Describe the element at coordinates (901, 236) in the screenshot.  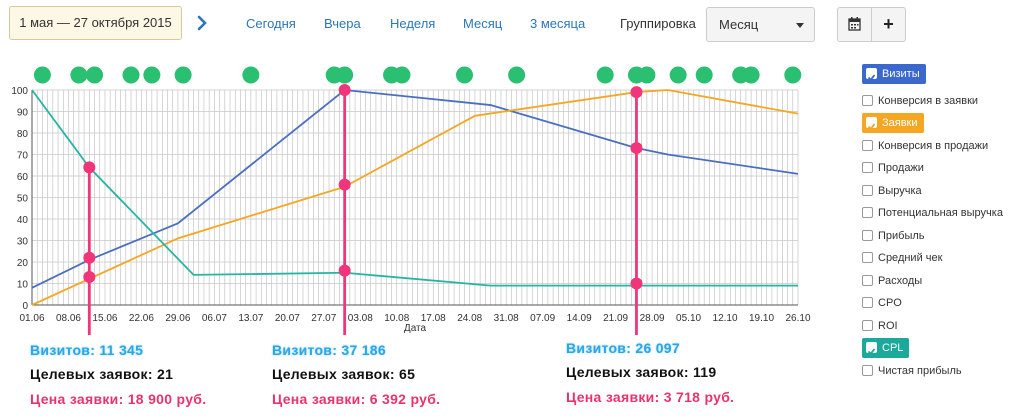
I see `legend-label: Прибыль` at that location.